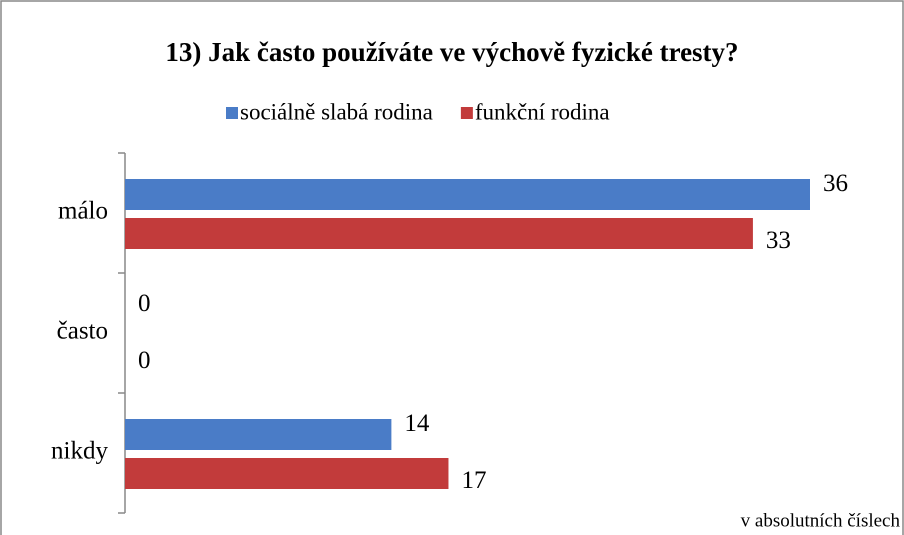 The image size is (904, 535). What do you see at coordinates (473, 480) in the screenshot?
I see `data-label: 17` at bounding box center [473, 480].